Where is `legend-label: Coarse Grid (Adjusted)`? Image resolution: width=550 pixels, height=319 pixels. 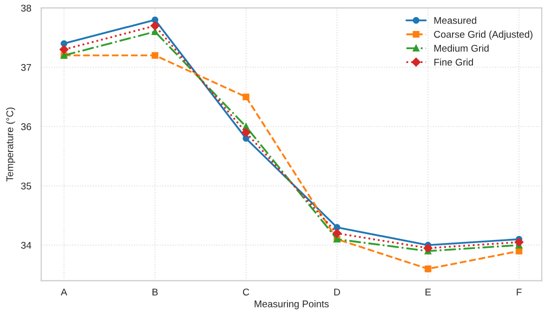
legend-label: Coarse Grid (Adjusted) is located at coordinates (483, 35).